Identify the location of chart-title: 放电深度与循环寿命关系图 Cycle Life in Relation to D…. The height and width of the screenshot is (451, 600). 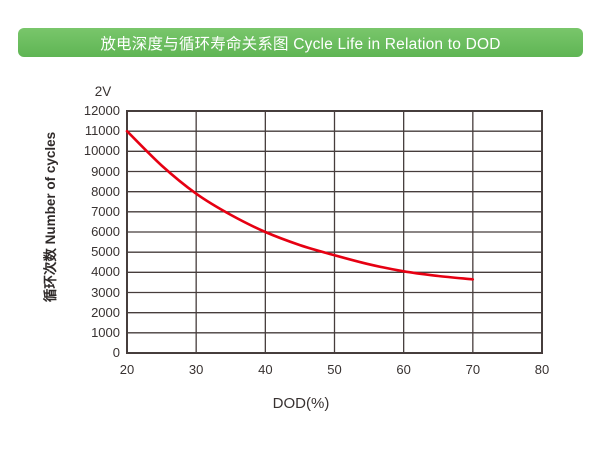
(300, 44).